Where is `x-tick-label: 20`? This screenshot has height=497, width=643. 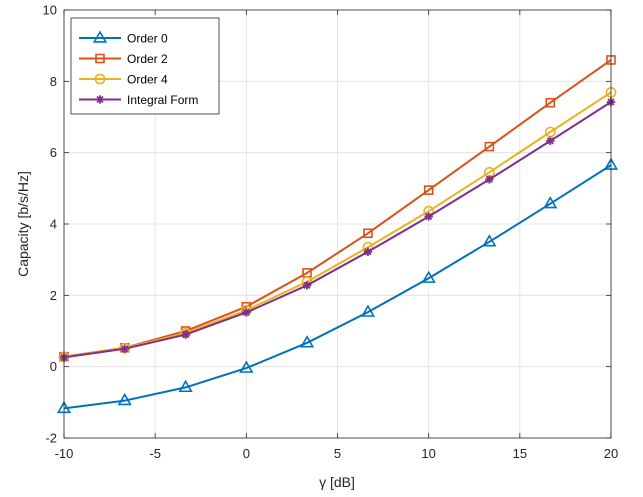
x-tick-label: 20 is located at coordinates (611, 453).